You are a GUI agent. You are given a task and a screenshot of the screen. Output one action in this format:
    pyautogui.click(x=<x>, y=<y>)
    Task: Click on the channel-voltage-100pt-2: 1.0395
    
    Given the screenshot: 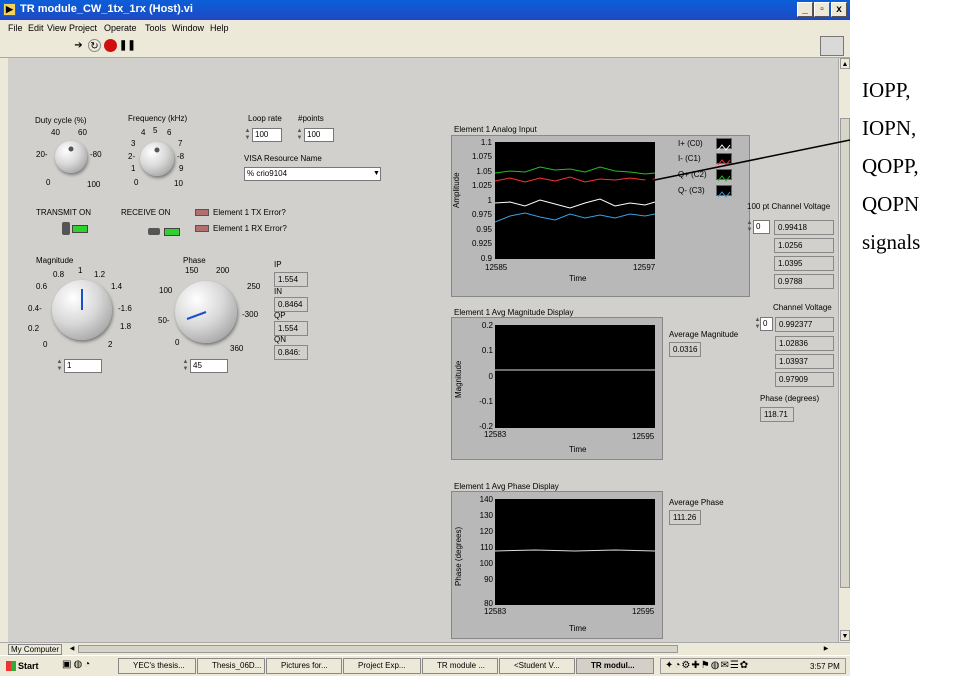 What is the action you would take?
    pyautogui.click(x=804, y=263)
    